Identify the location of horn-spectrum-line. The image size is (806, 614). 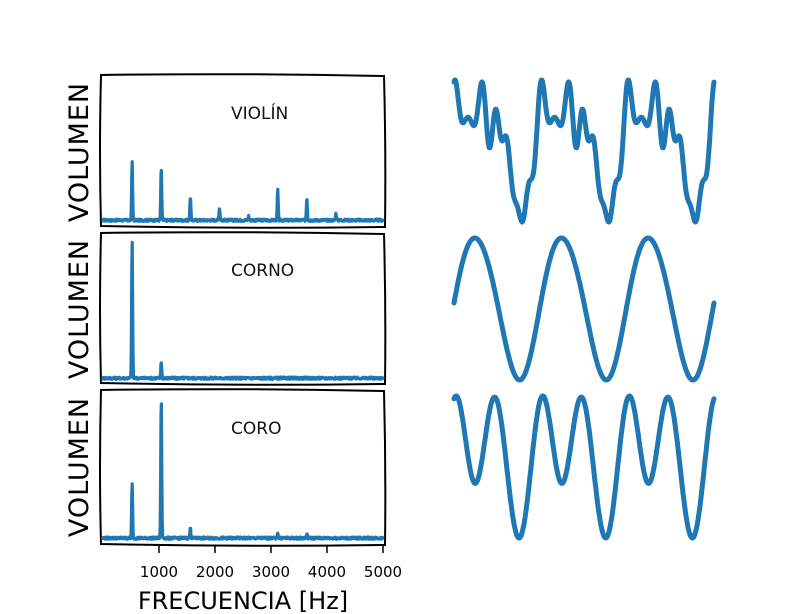
(243, 310).